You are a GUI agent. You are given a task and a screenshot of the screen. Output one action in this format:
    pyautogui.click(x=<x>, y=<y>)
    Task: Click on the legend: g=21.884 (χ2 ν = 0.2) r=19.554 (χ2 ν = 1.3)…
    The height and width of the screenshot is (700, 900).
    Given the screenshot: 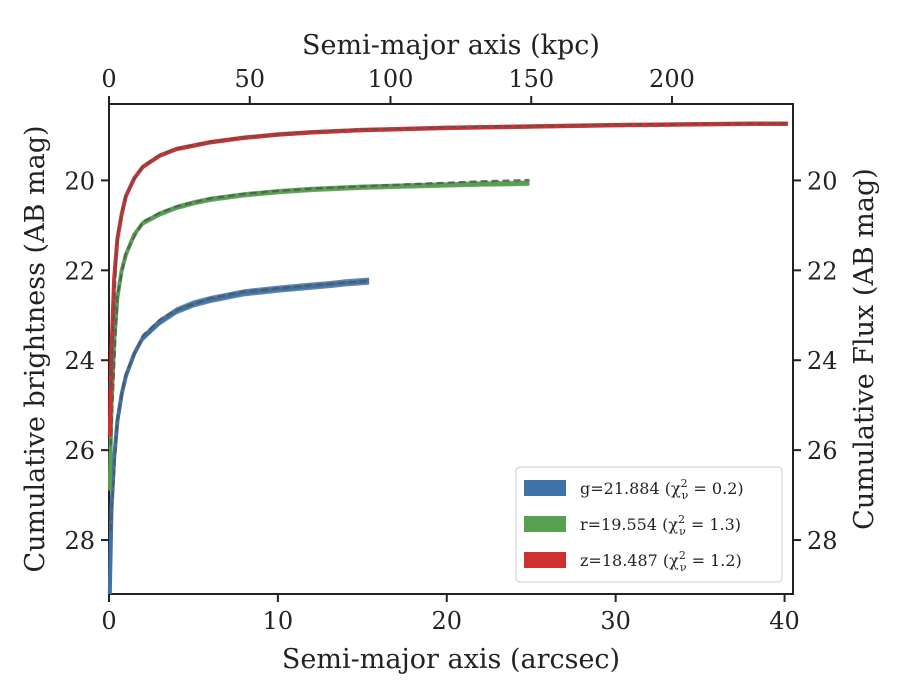 What is the action you would take?
    pyautogui.click(x=649, y=524)
    